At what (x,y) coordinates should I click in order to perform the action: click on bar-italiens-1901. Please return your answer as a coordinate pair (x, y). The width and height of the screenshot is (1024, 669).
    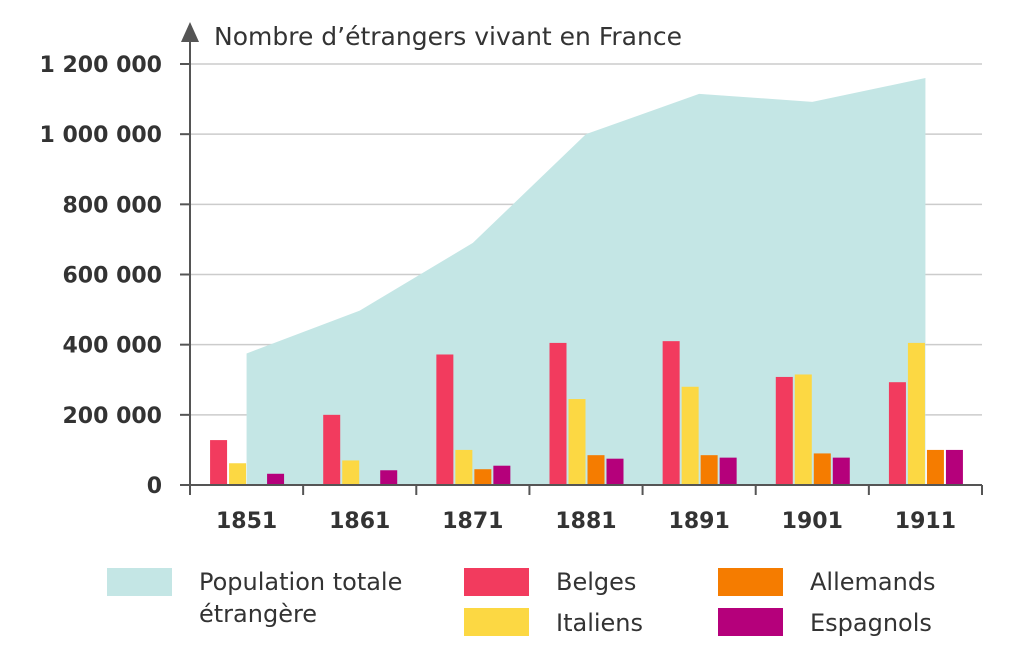
    Looking at the image, I should click on (803, 429).